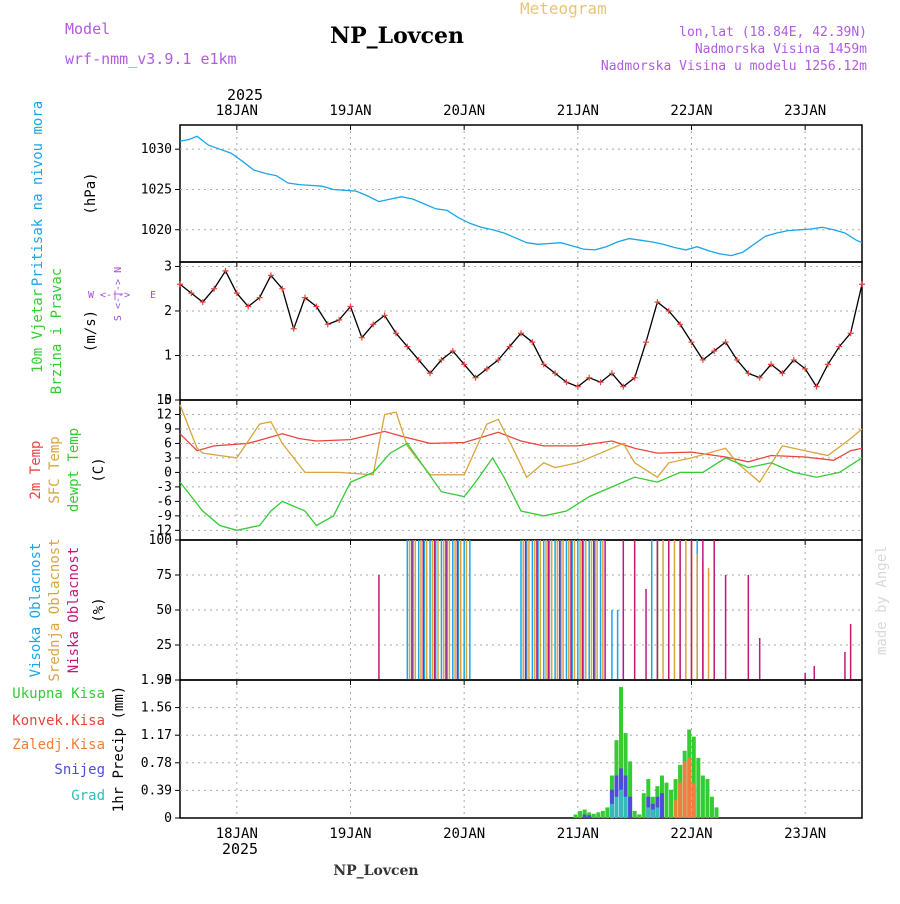  Describe the element at coordinates (156, 230) in the screenshot. I see `y-tick-label: 1020` at that location.